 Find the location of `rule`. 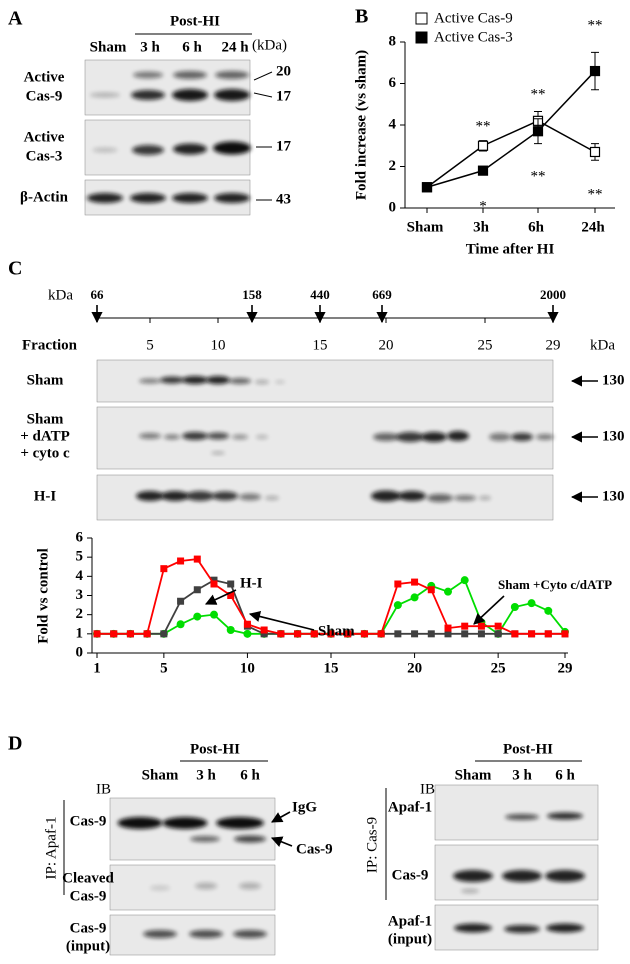

rule is located at coordinates (263, 95).